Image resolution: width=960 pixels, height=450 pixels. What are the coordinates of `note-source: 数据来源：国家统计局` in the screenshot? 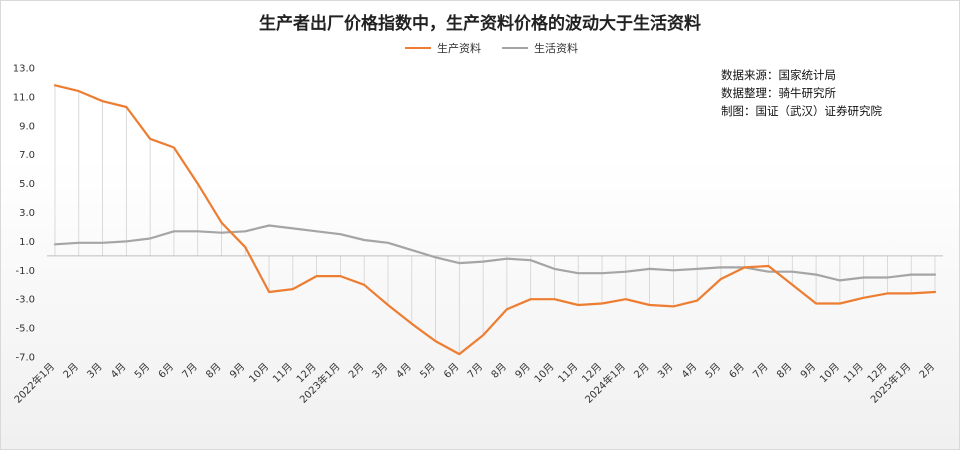 It's located at (778, 75).